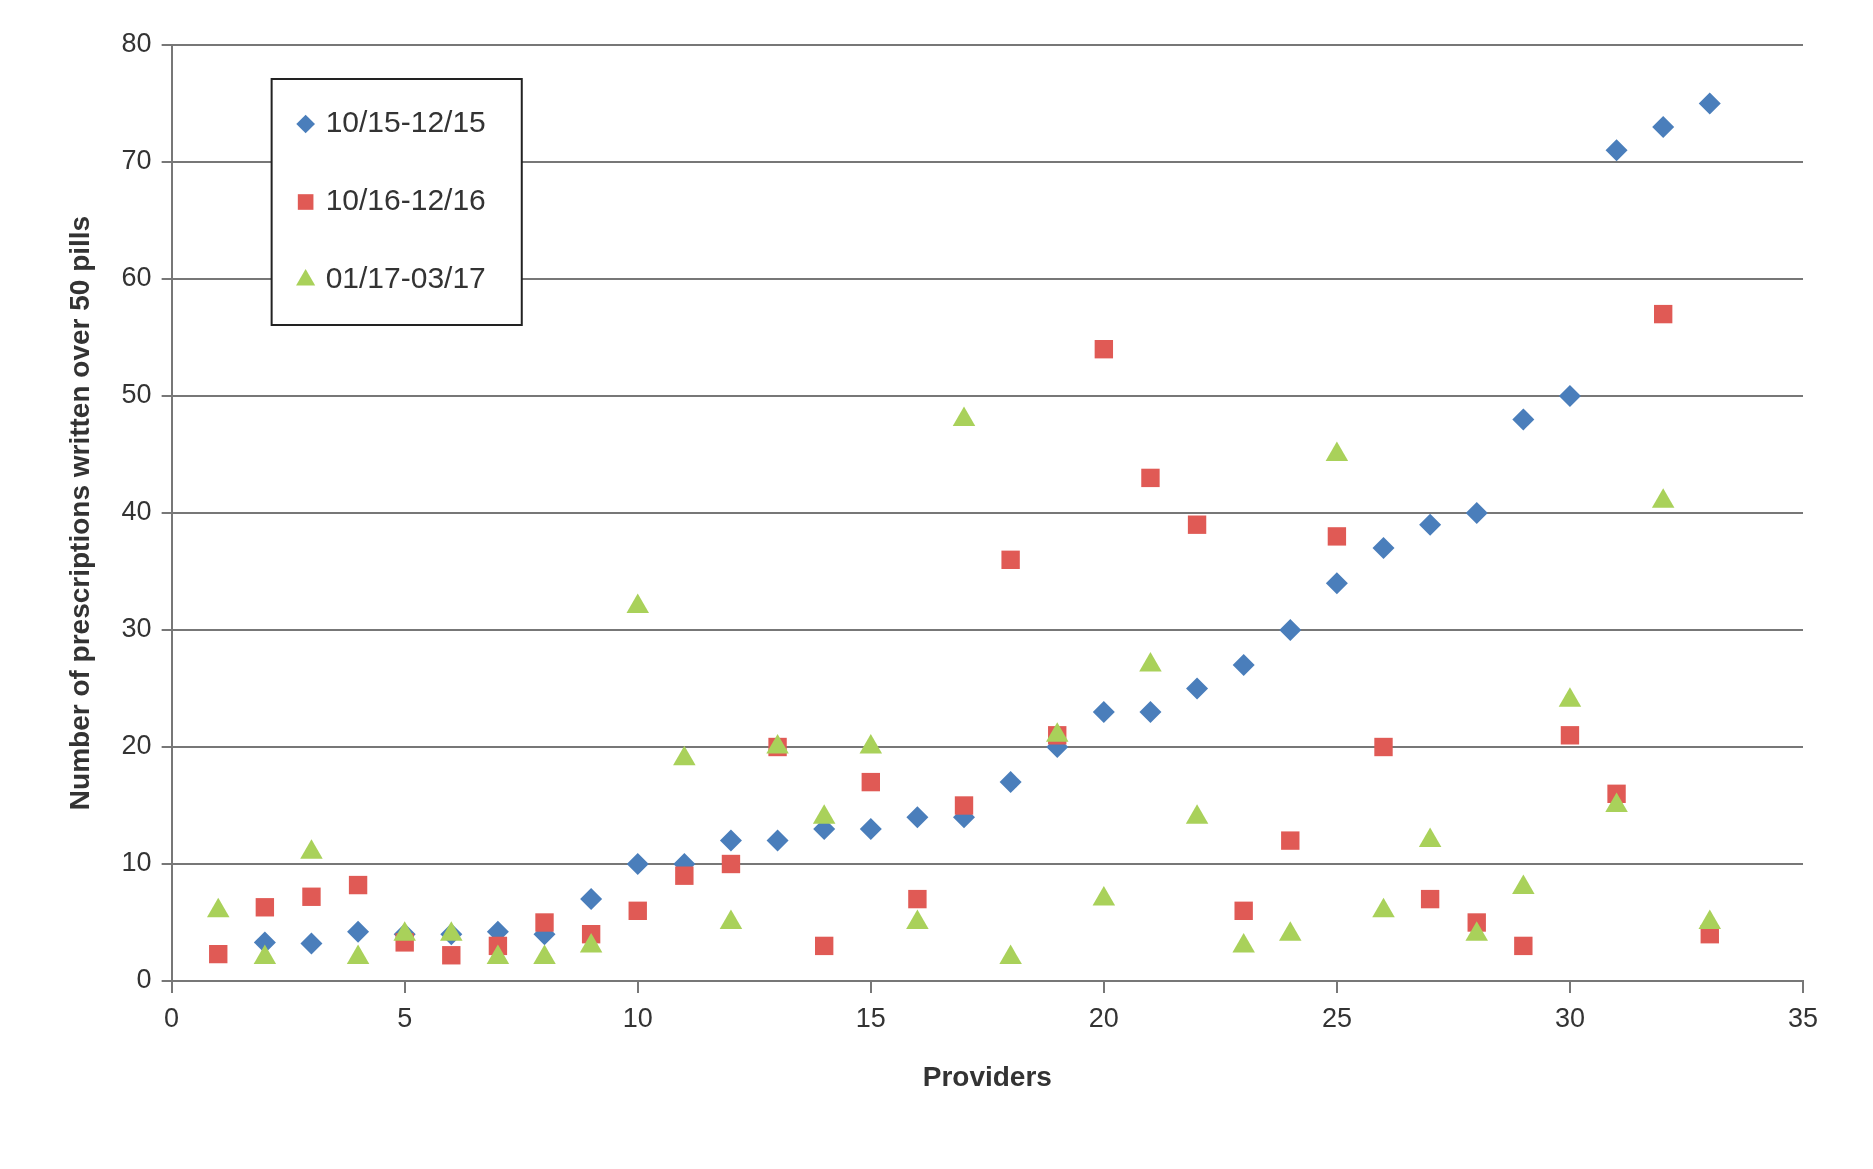 The image size is (1873, 1169). What do you see at coordinates (405, 278) in the screenshot?
I see `legend-label: 01/17-03/17` at bounding box center [405, 278].